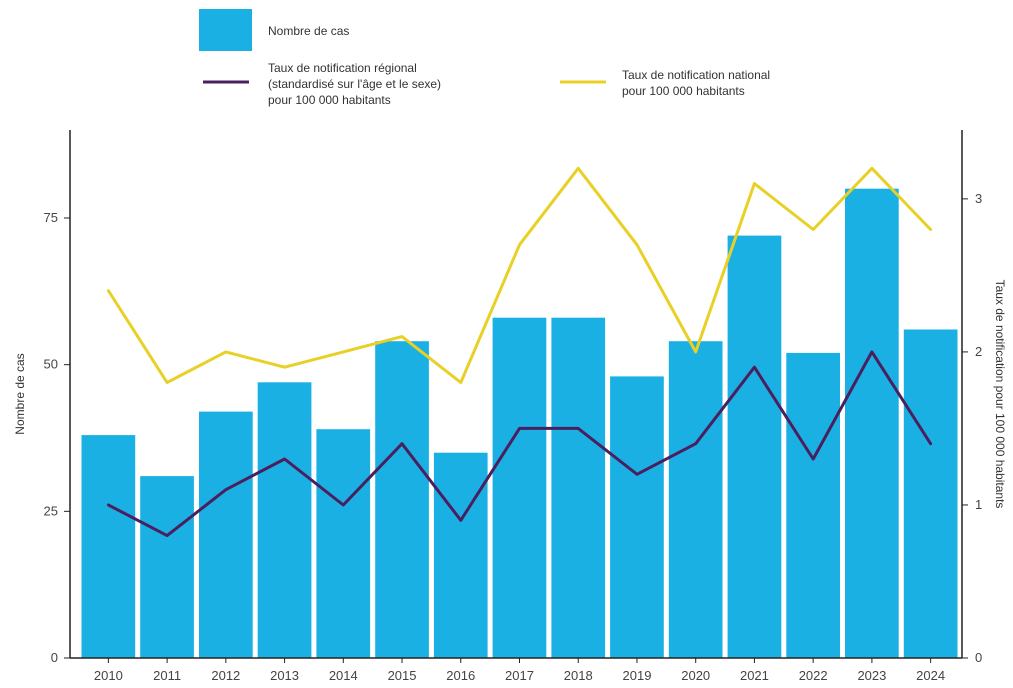 This screenshot has width=1013, height=688. I want to click on y-right-tick-label-0: 0, so click(978, 657).